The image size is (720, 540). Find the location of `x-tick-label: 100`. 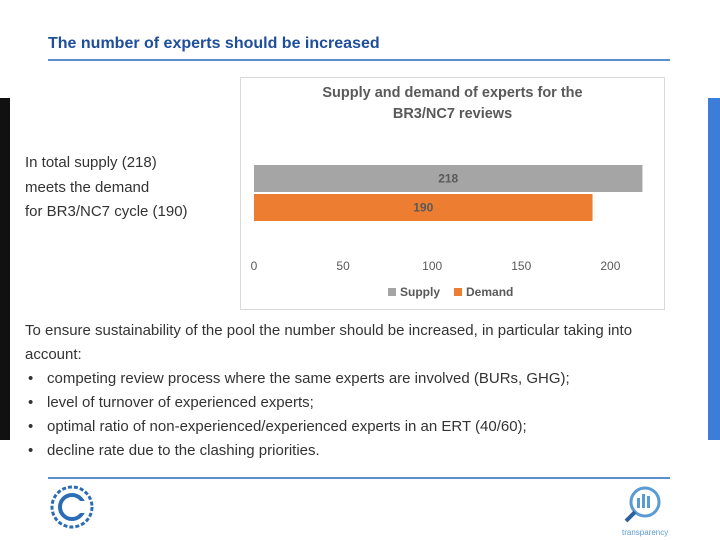

x-tick-label: 100 is located at coordinates (432, 266).